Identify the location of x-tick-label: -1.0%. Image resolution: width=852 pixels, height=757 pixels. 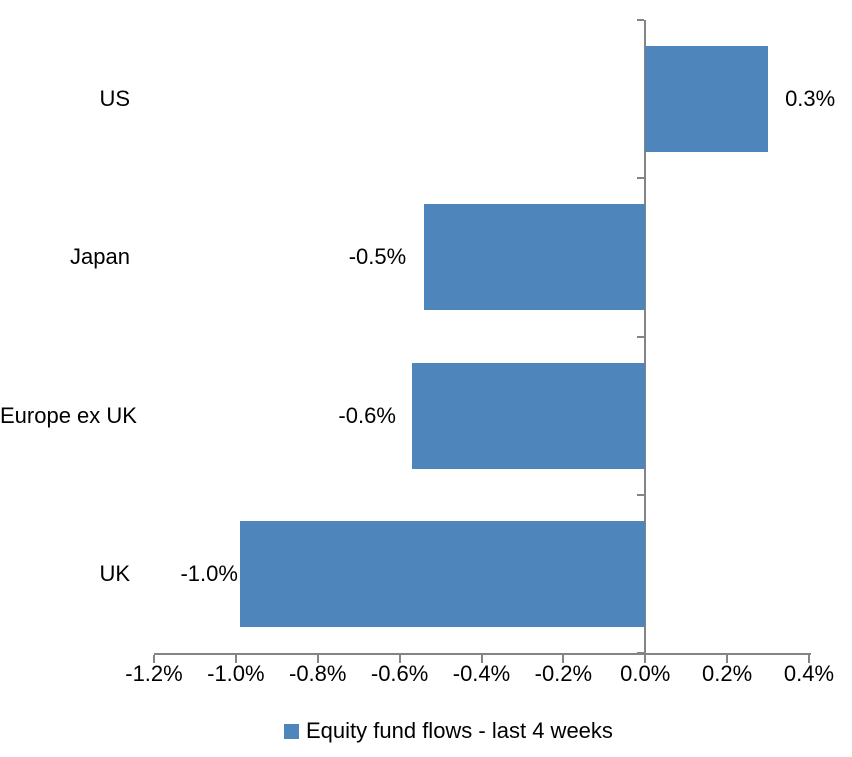
(236, 673).